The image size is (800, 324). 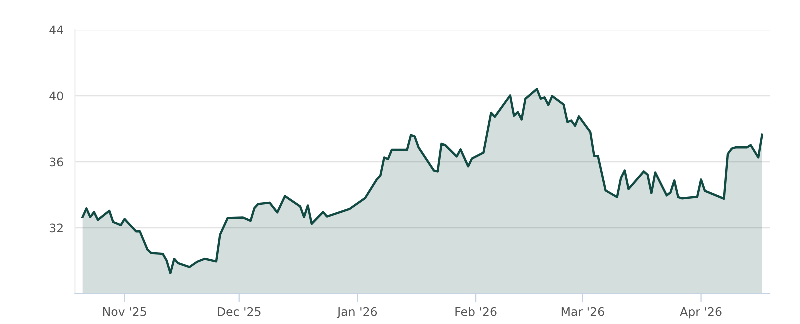 What do you see at coordinates (701, 313) in the screenshot?
I see `x-tick-label: Apr '26` at bounding box center [701, 313].